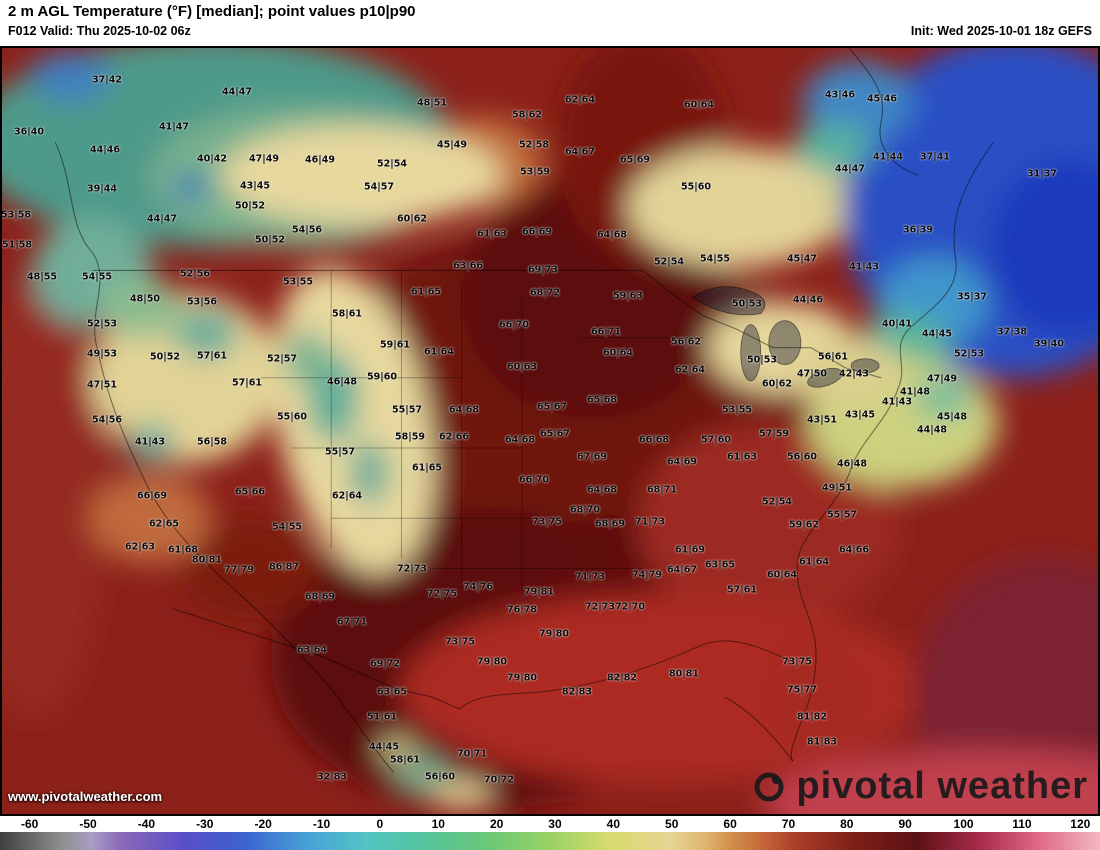  Describe the element at coordinates (654, 440) in the screenshot. I see `point-value: 66|68` at that location.